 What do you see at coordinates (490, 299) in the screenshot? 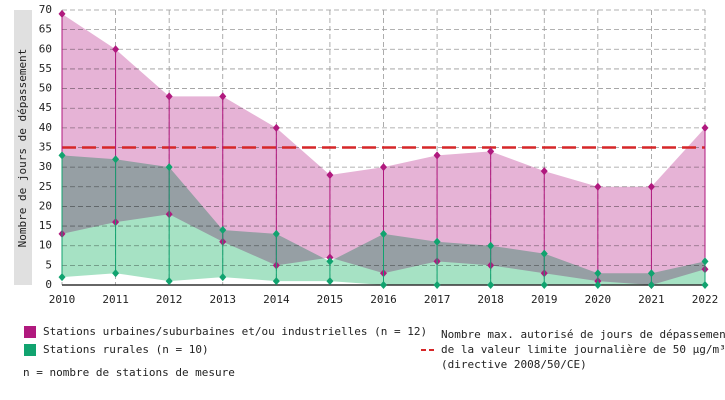
I see `x-tick-label: 2018` at bounding box center [490, 299].